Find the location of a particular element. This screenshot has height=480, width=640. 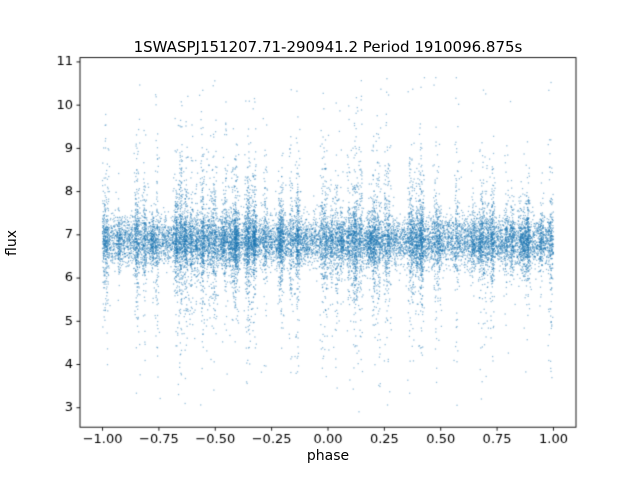

y-axis-label: flux is located at coordinates (12, 243).